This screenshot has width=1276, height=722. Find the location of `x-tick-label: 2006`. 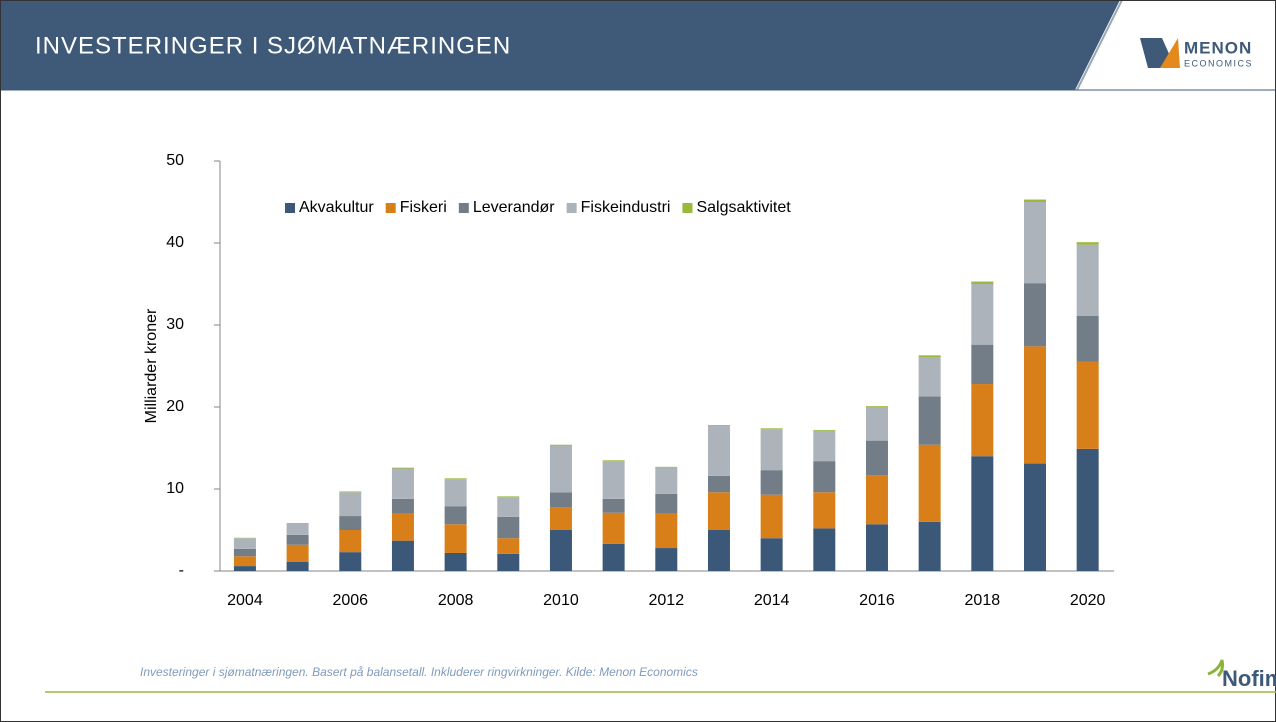

x-tick-label: 2006 is located at coordinates (350, 600).